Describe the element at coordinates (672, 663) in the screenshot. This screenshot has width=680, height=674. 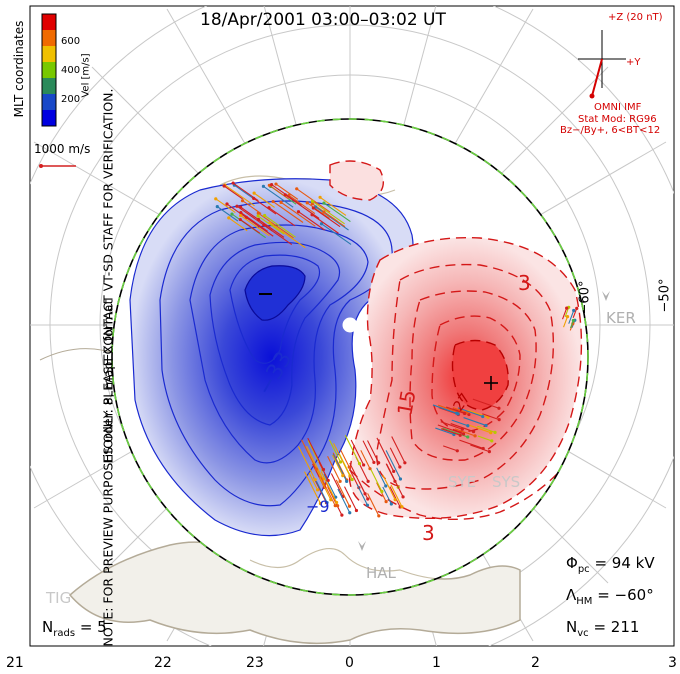
I see `mlt-label-3: 3` at that location.